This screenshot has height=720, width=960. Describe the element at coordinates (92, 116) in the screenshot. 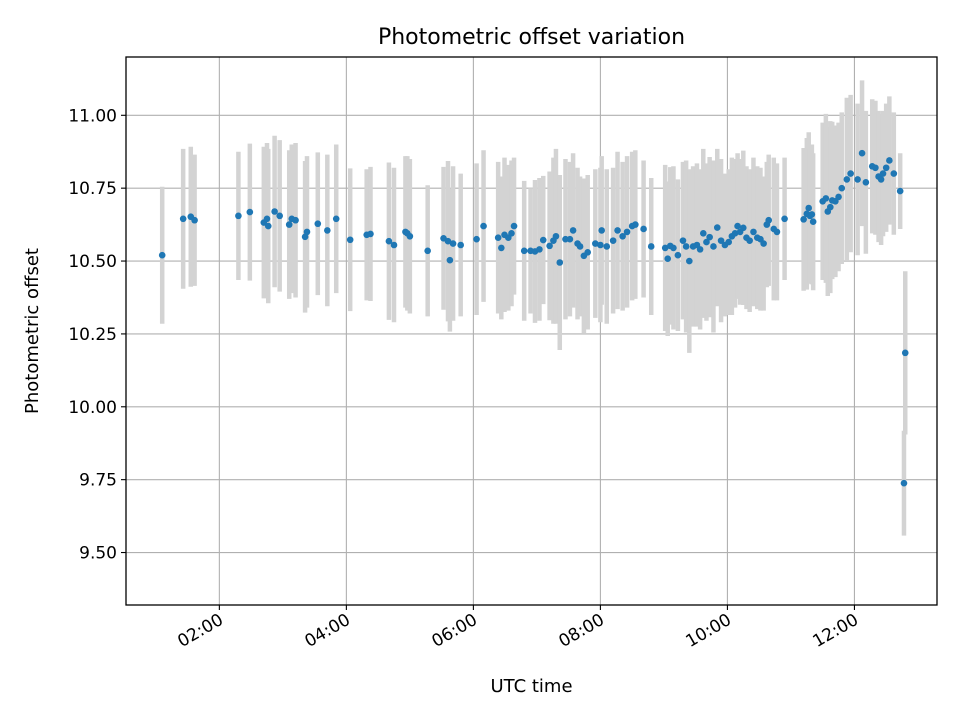

I see `y-tick-label: 11.00` at that location.